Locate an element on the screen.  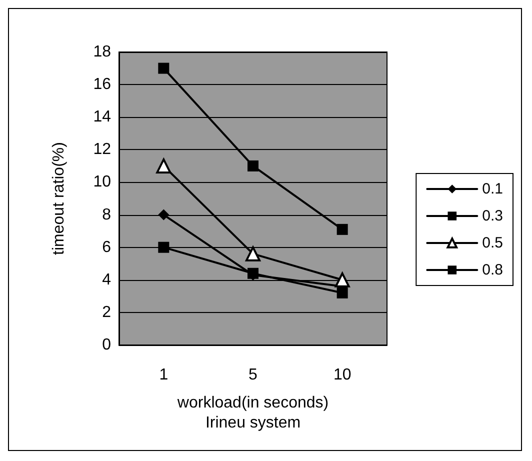
y-tick-label: 10 is located at coordinates (102, 182).